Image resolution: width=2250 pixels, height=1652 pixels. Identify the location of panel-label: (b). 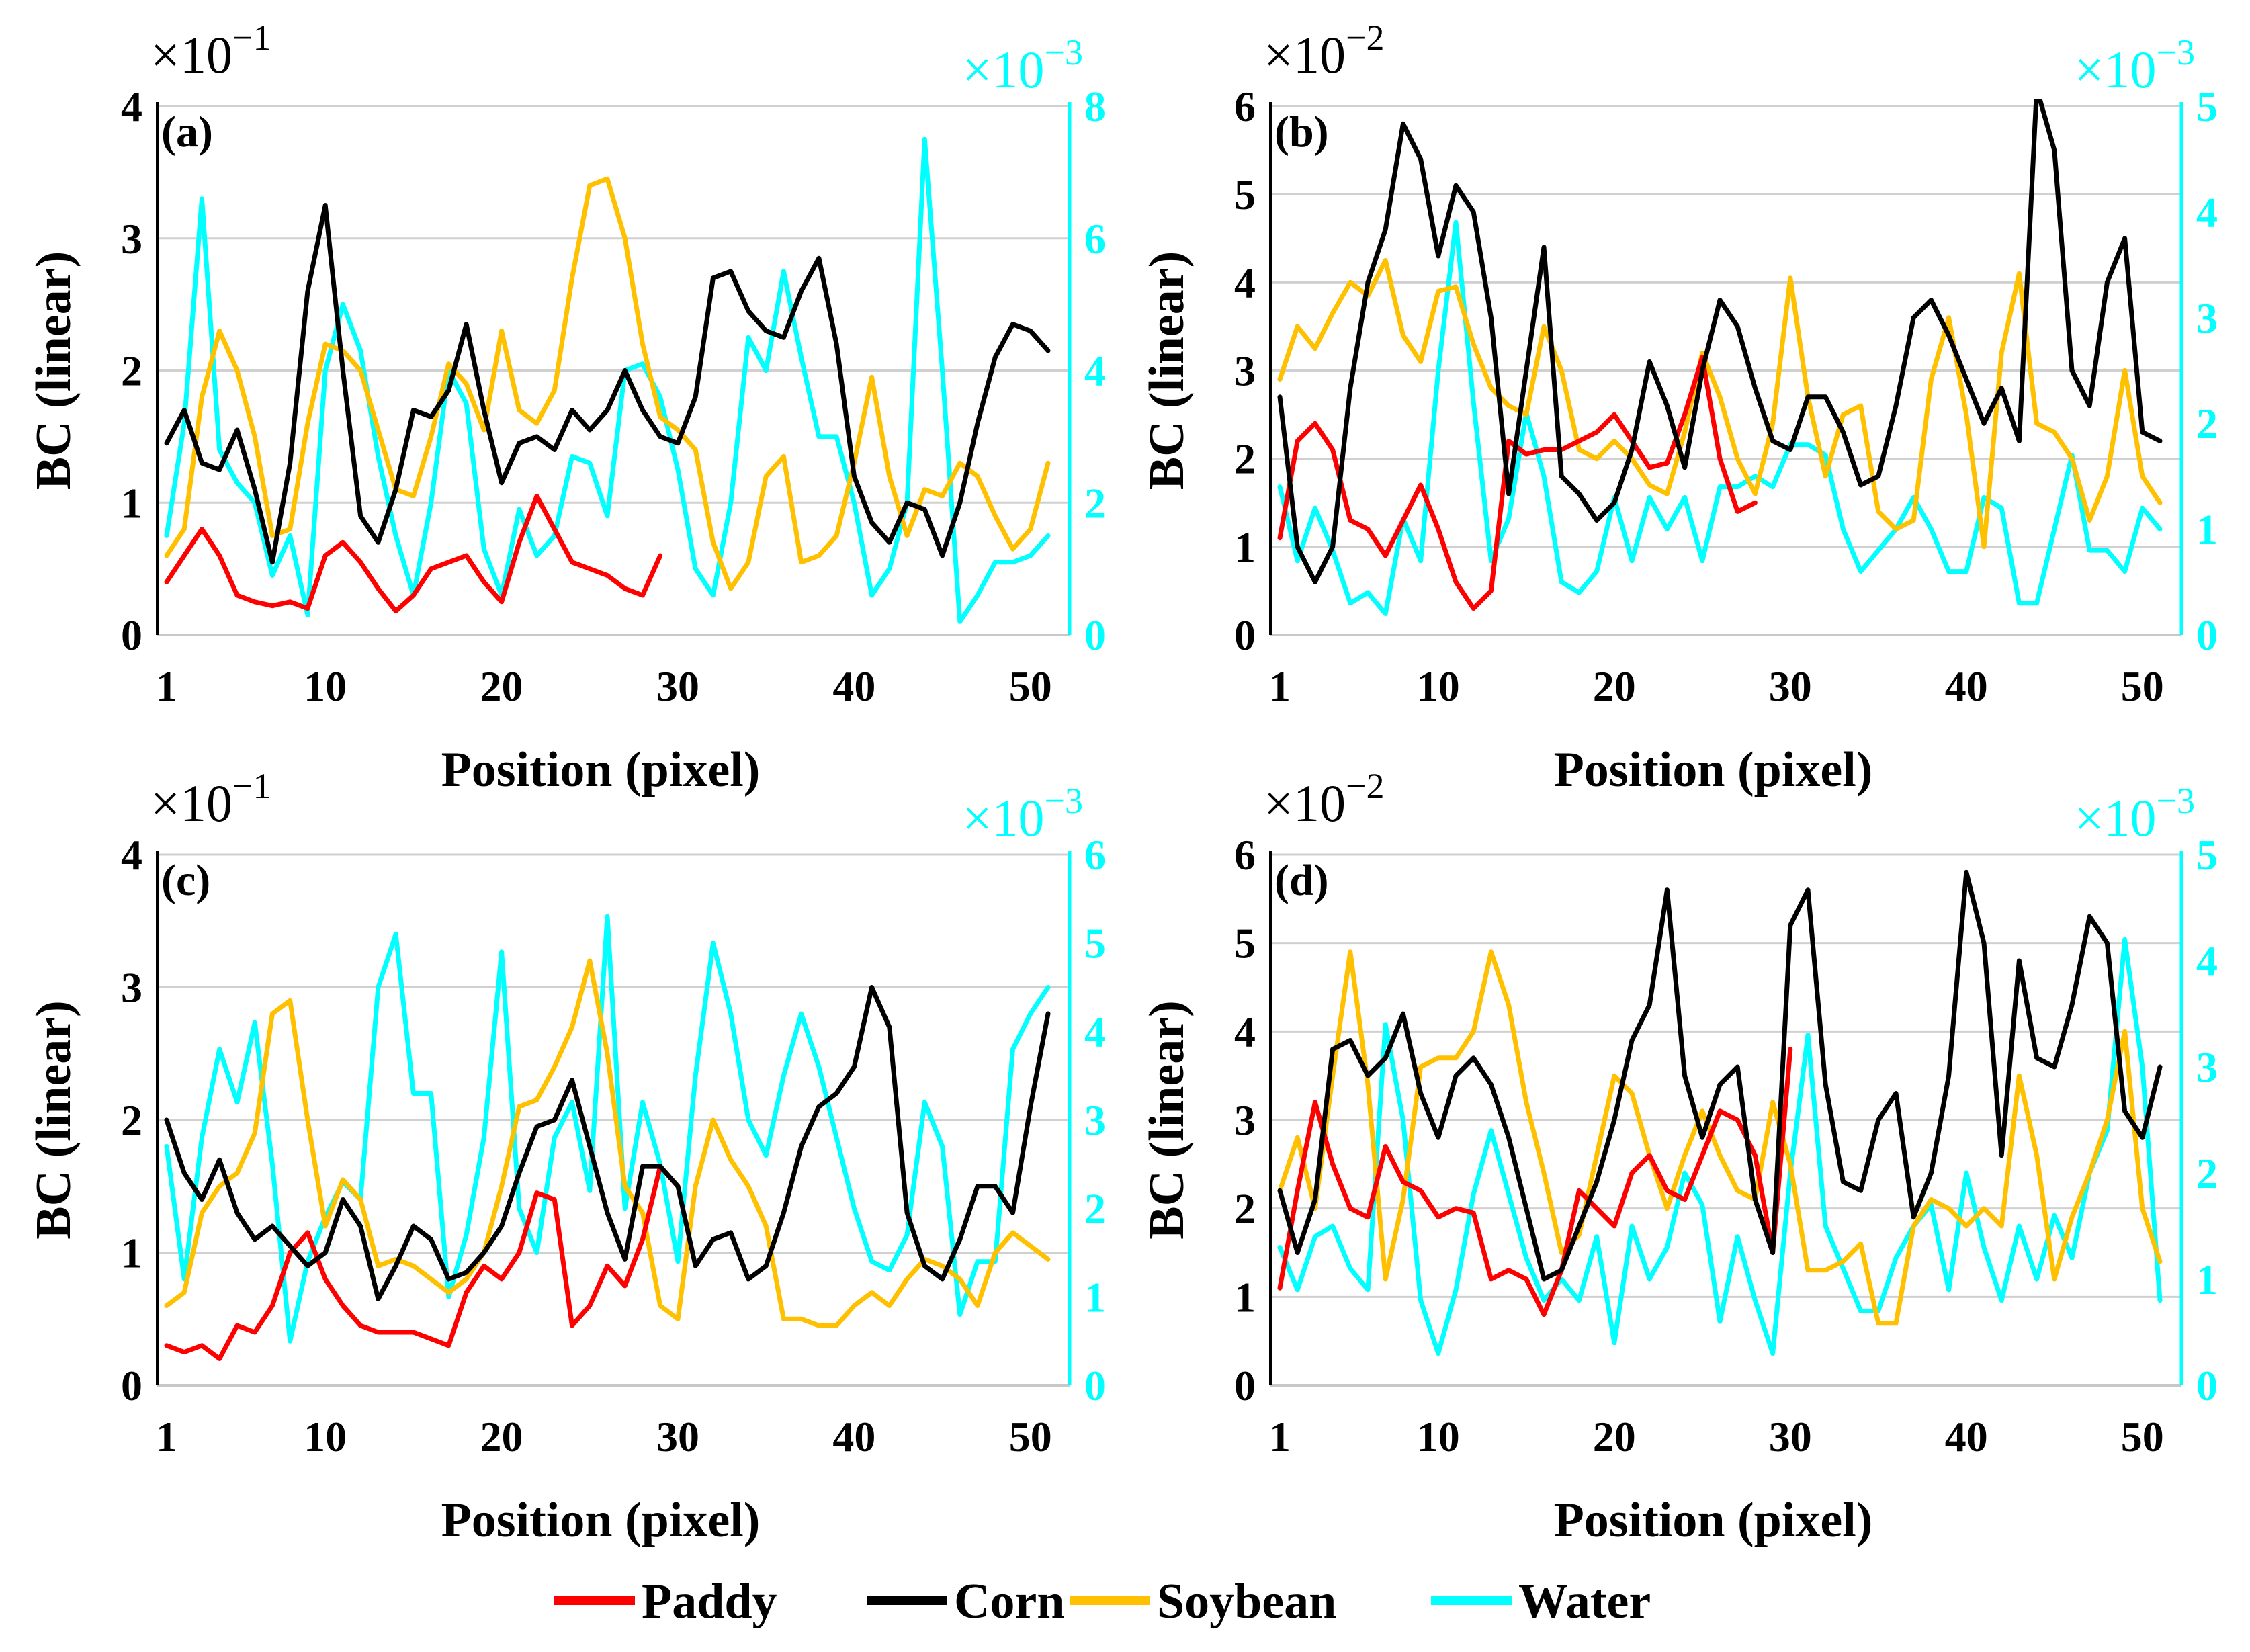
(1301, 132).